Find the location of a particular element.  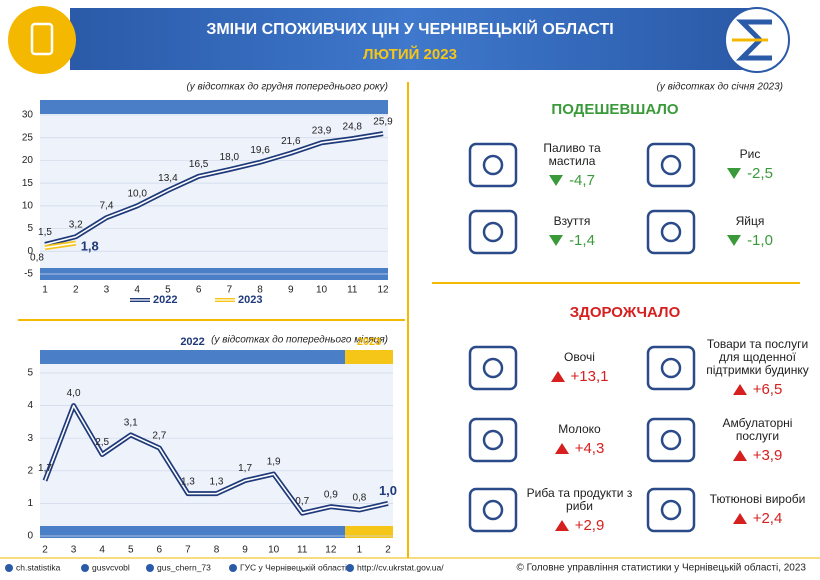

y-tick-label: 1 is located at coordinates (30, 503).